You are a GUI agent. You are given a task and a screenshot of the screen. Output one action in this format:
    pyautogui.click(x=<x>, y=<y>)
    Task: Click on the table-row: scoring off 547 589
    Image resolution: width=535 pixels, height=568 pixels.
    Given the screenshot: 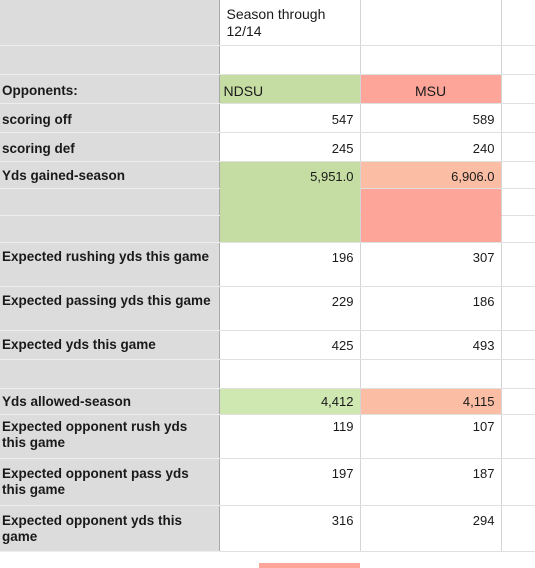 What is the action you would take?
    pyautogui.click(x=267, y=118)
    